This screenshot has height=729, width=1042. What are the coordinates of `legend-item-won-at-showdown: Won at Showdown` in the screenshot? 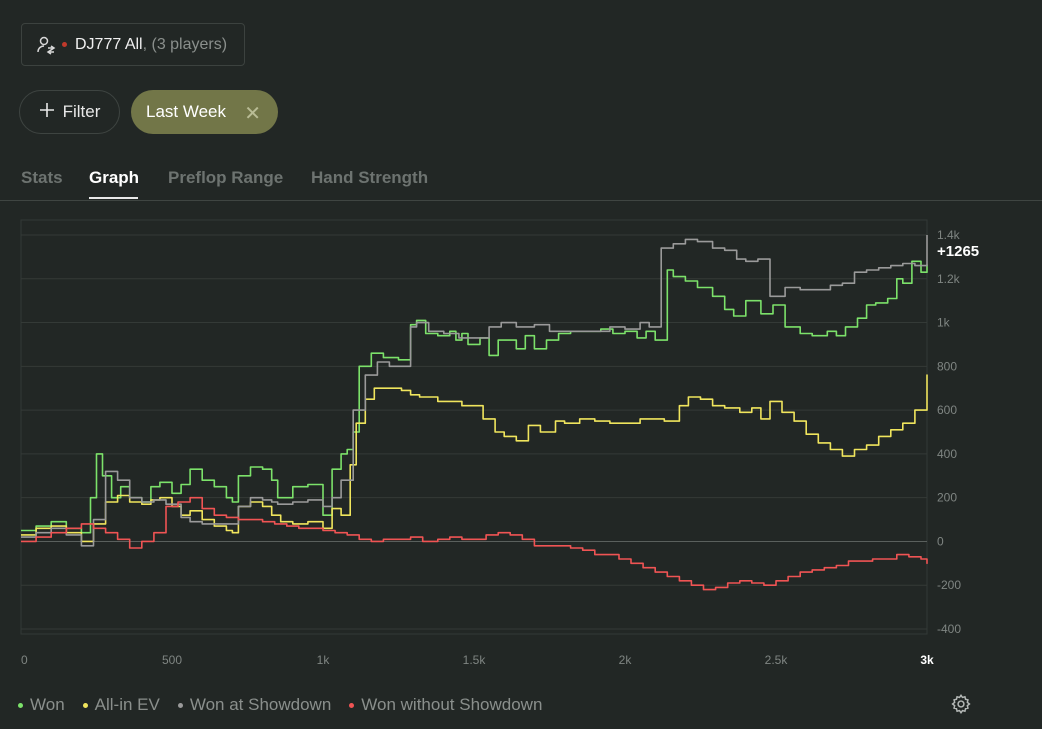 It's located at (254, 705).